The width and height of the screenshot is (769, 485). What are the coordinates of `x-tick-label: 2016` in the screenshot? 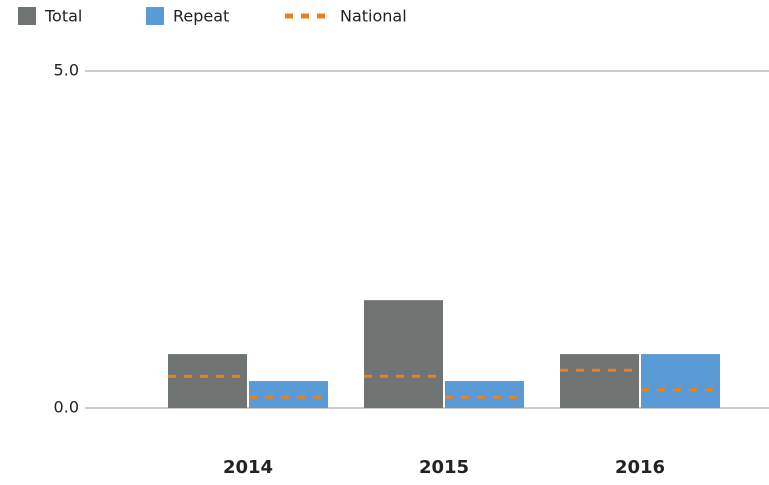 It's located at (640, 467).